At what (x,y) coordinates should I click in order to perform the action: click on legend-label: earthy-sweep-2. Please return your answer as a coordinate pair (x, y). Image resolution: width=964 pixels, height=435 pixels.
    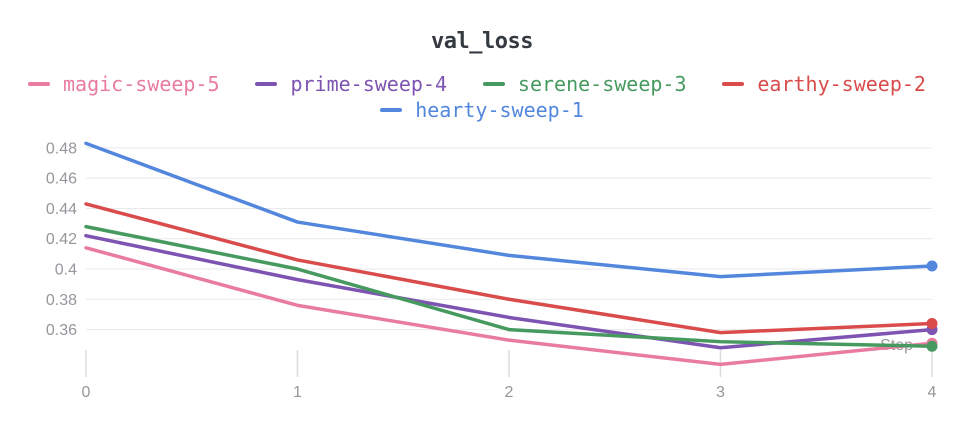
    Looking at the image, I should click on (841, 84).